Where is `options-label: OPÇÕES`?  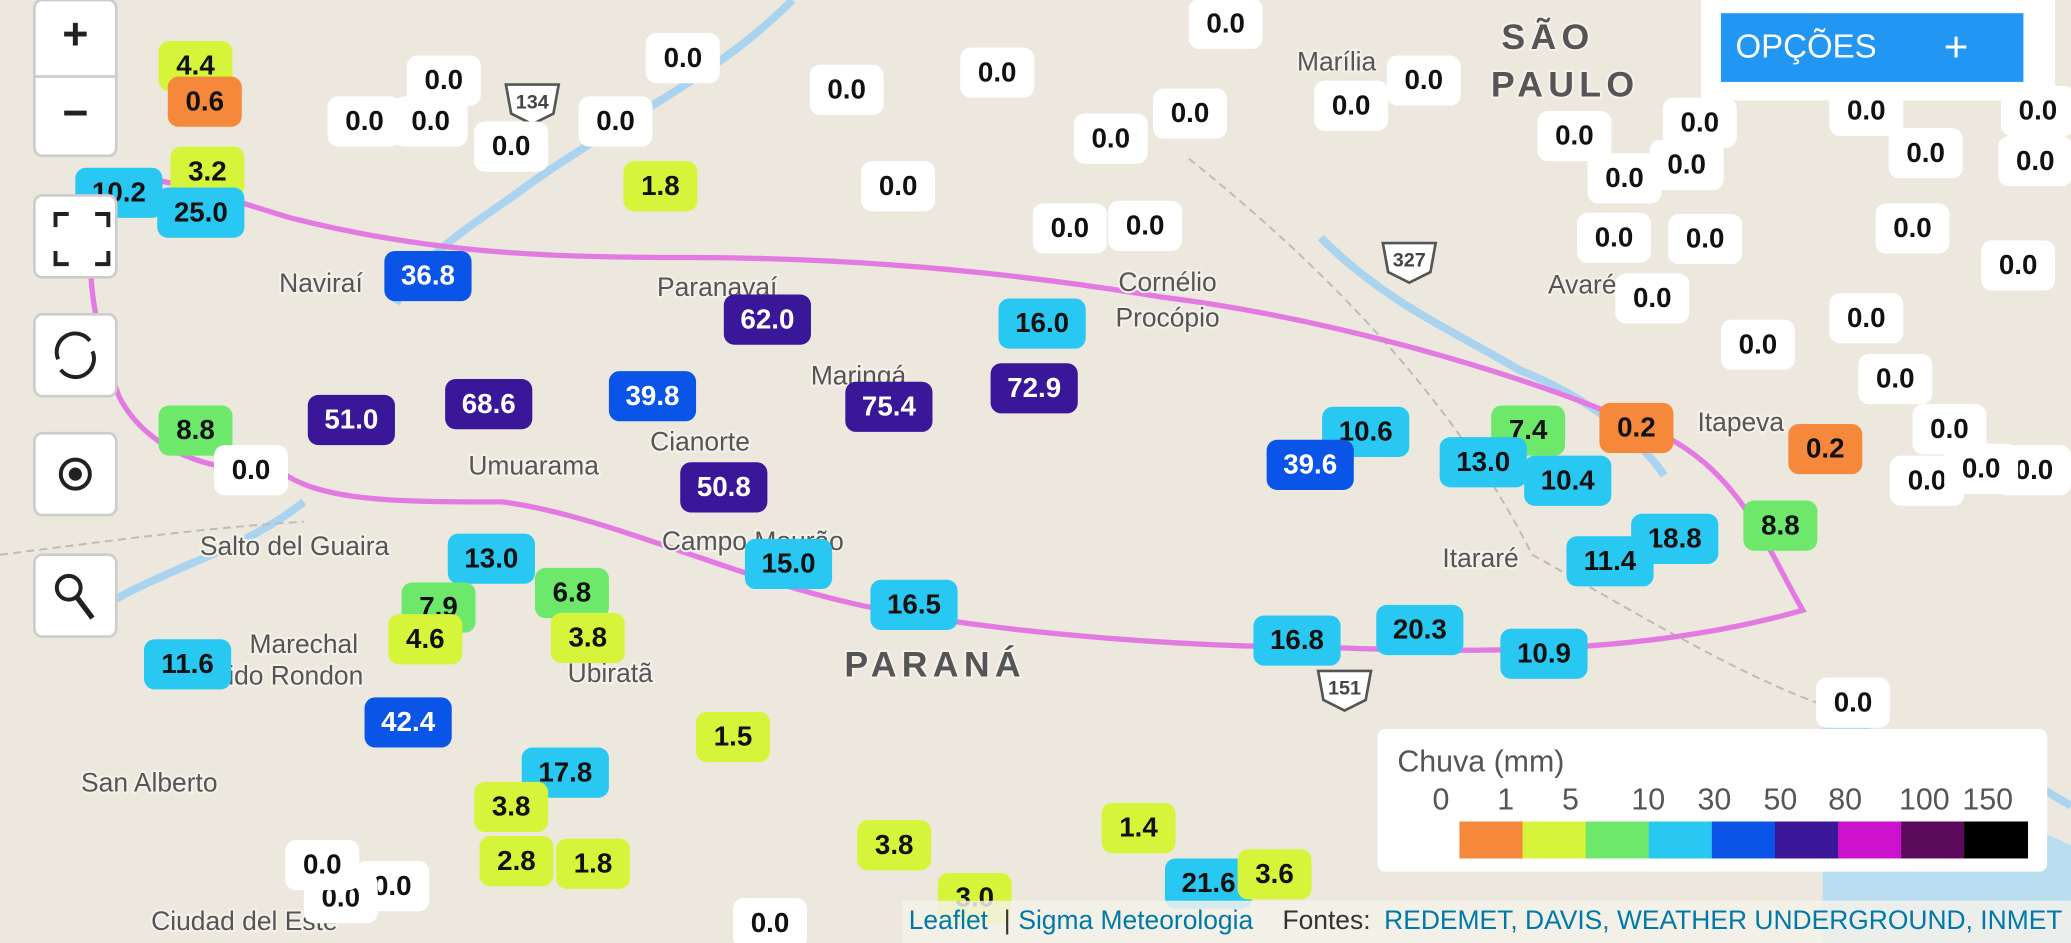
options-label: OPÇÕES is located at coordinates (1805, 46).